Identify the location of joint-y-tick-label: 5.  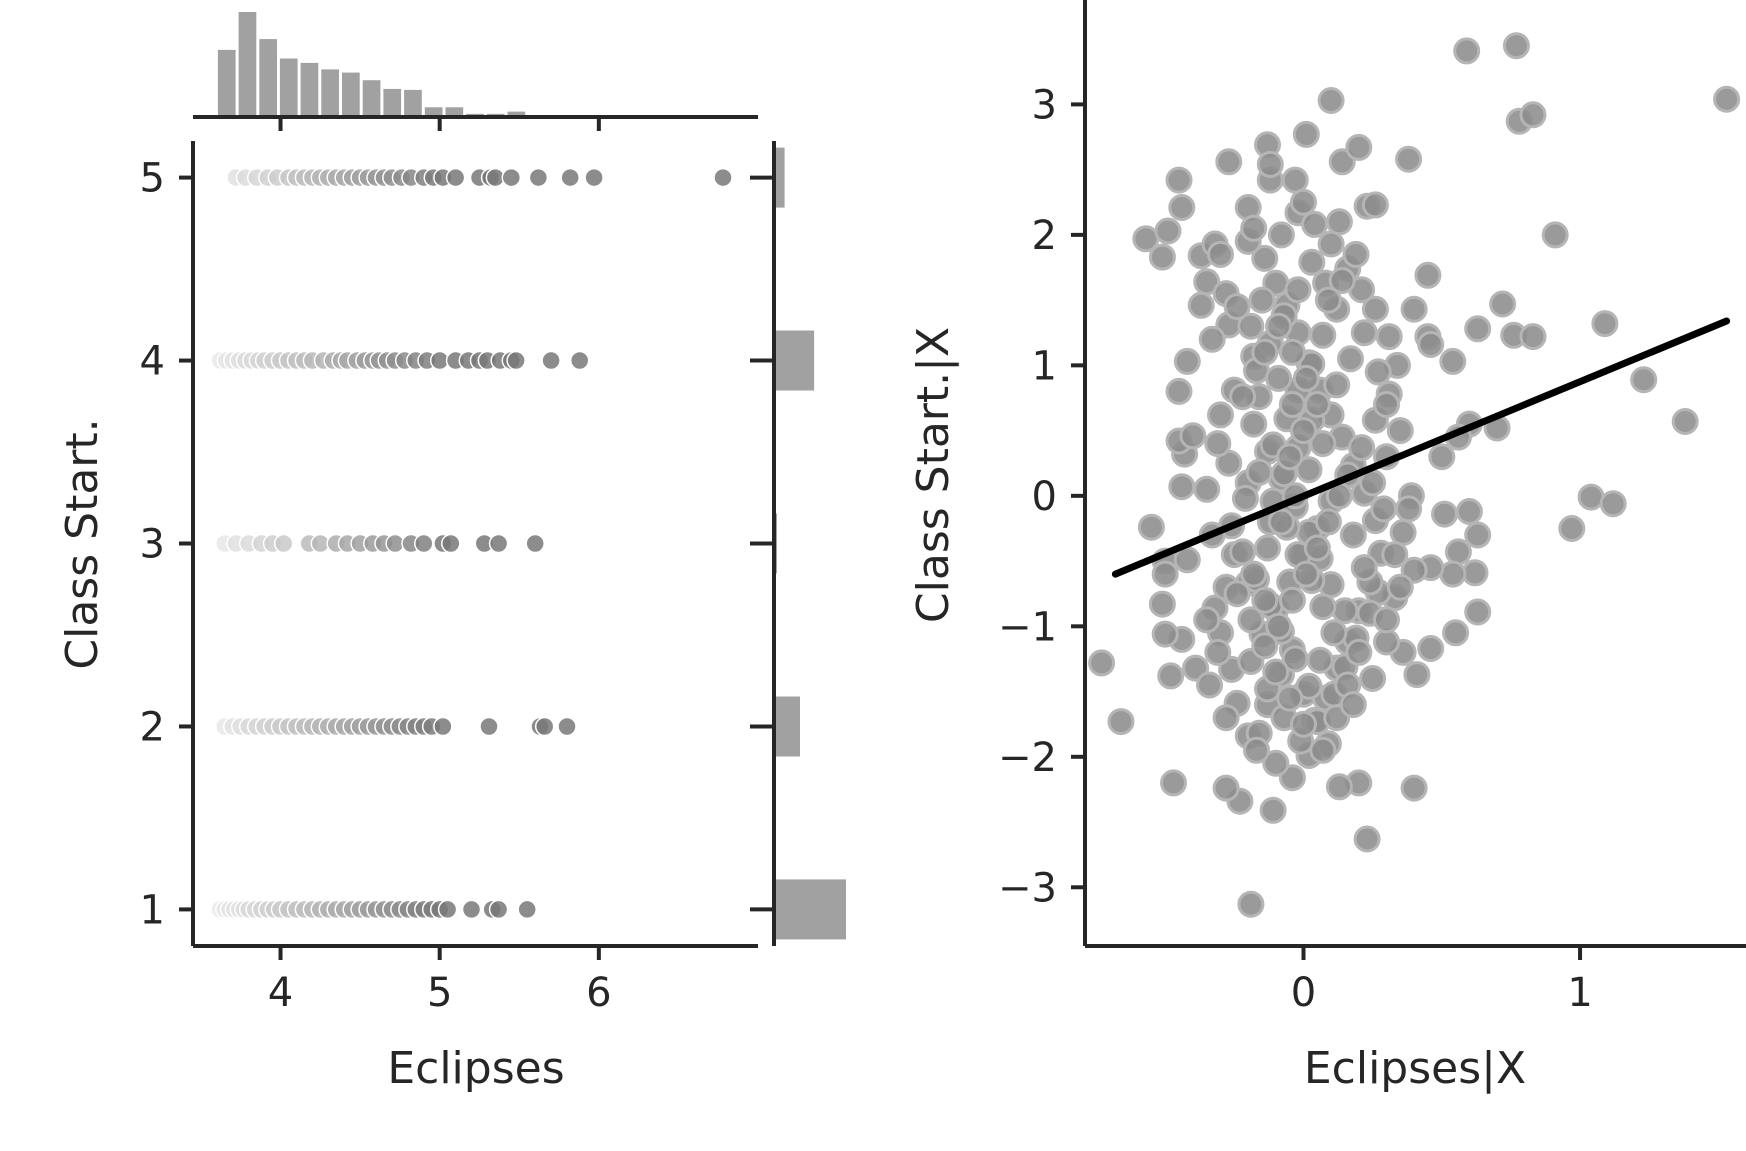
(152, 179).